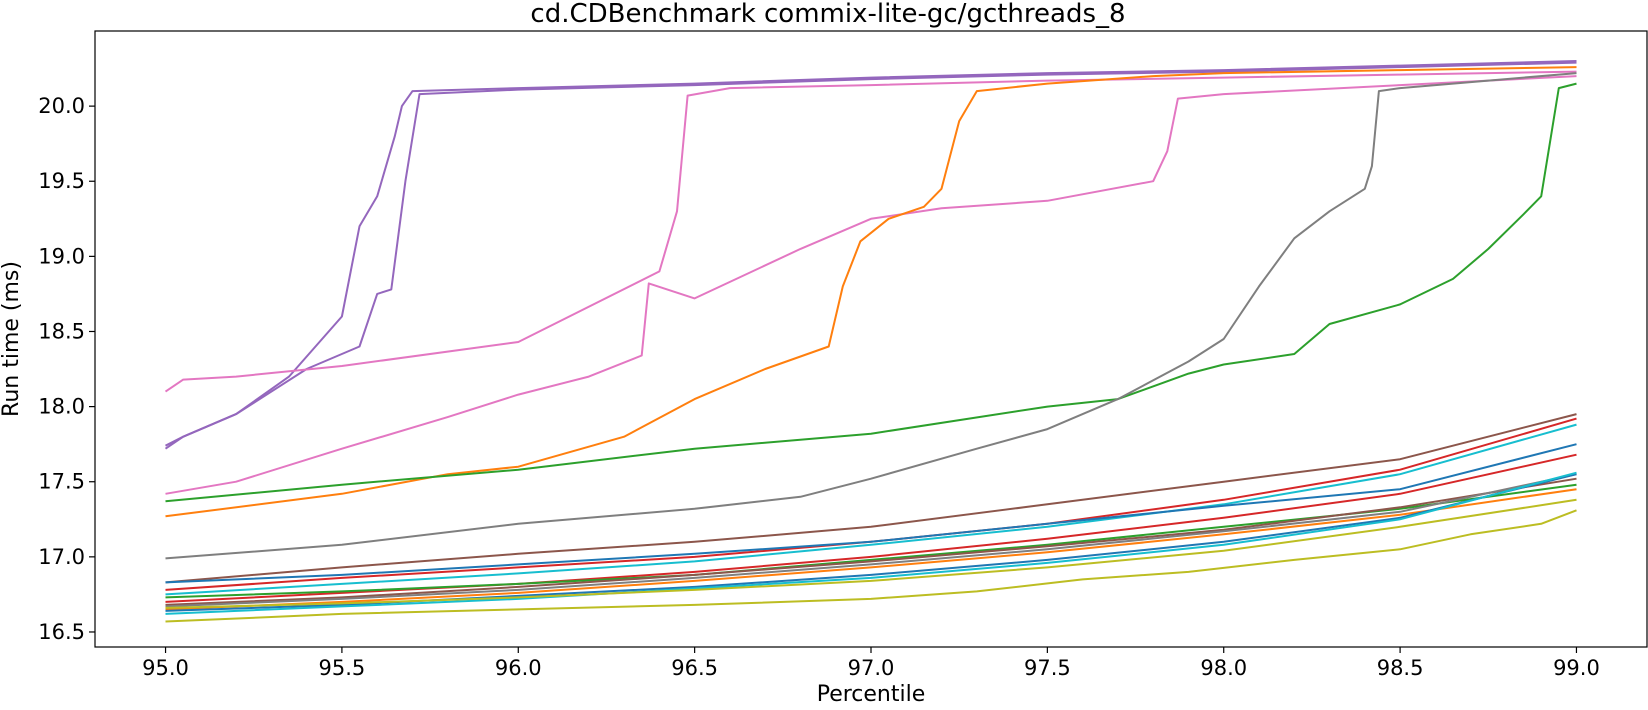  I want to click on y-tick-label: 17.0, so click(61, 557).